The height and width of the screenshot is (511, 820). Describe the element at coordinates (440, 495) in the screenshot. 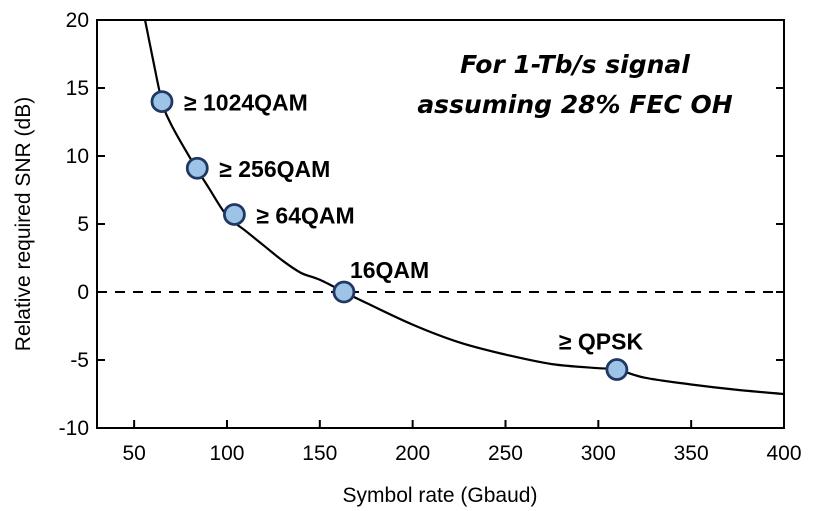

I see `x-axis-title: Symbol rate (Gbaud)` at that location.